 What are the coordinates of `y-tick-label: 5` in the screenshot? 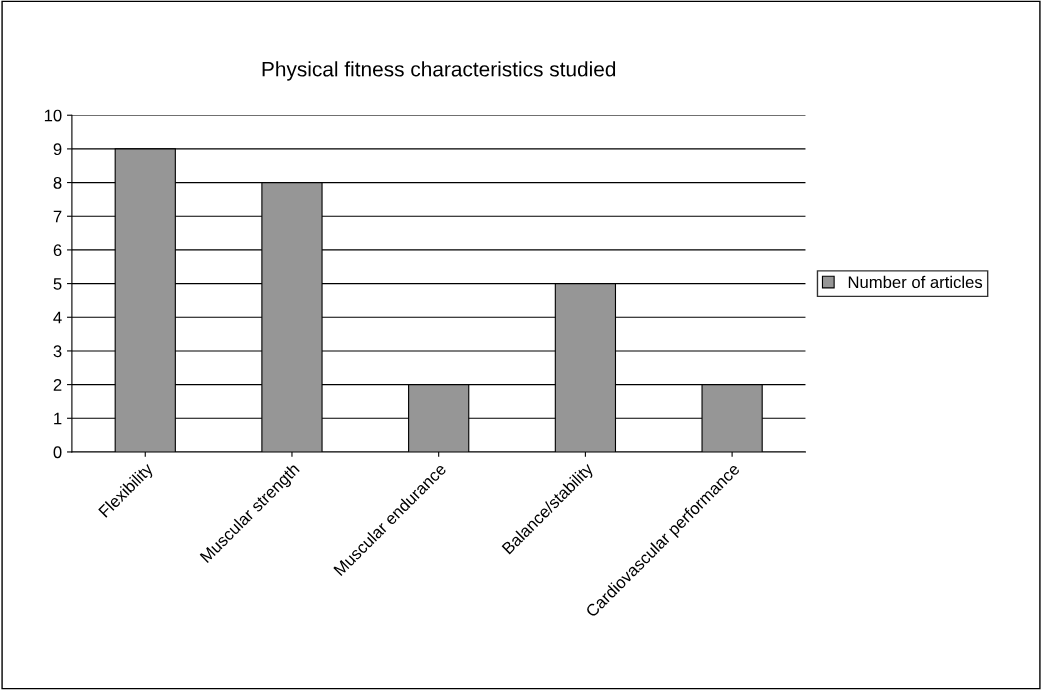 It's located at (57, 284).